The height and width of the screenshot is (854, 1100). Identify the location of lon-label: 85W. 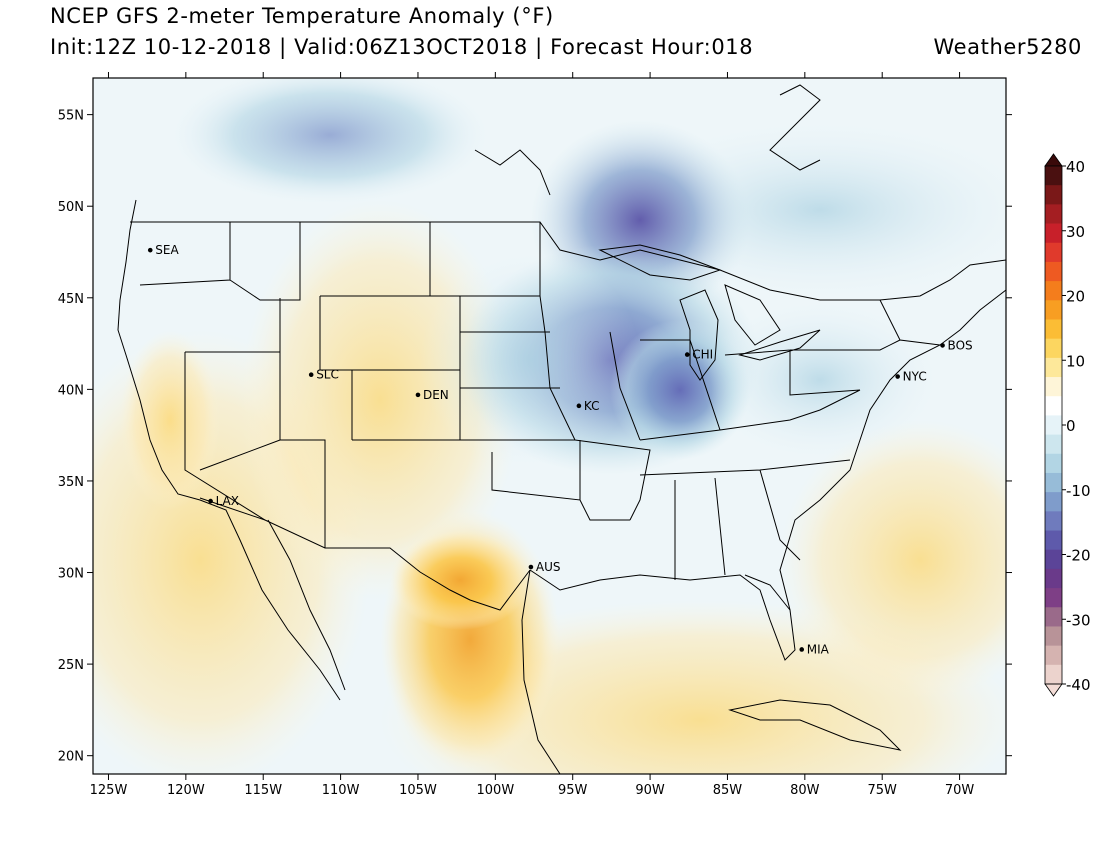
(728, 790).